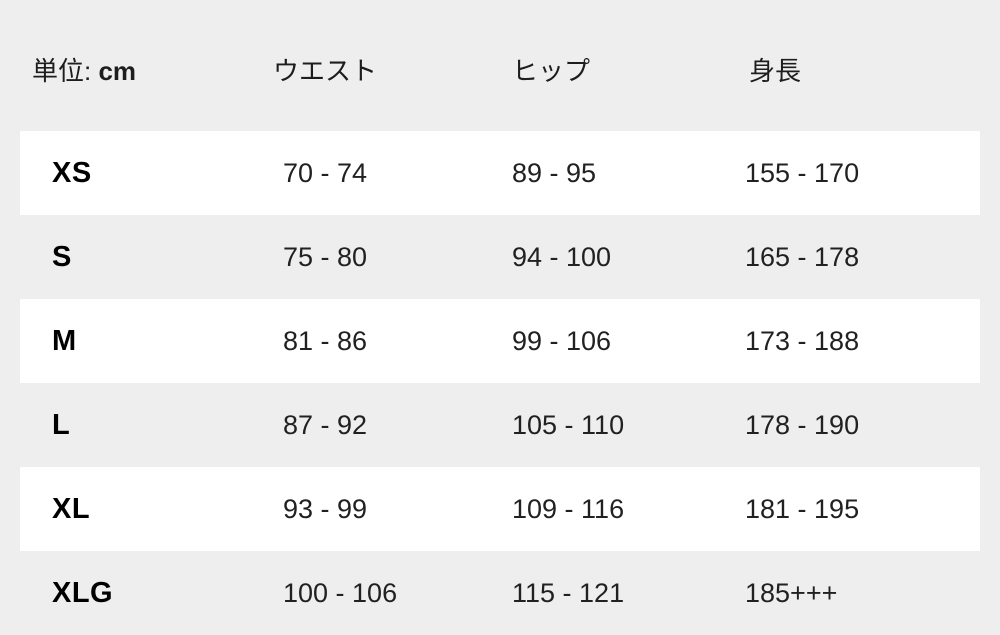 This screenshot has height=635, width=1000. What do you see at coordinates (568, 508) in the screenshot?
I see `hip-value: 109 - 116` at bounding box center [568, 508].